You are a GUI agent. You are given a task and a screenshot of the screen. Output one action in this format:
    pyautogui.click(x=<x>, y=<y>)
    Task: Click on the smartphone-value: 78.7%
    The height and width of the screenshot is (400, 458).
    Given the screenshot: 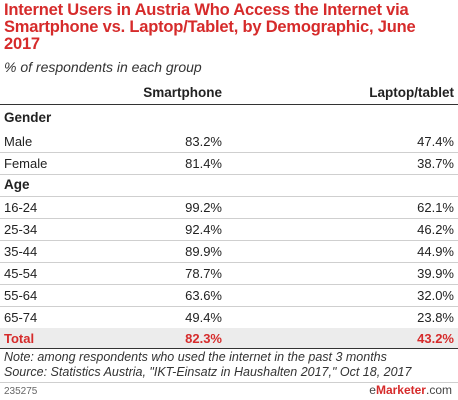 What is the action you would take?
    pyautogui.click(x=203, y=273)
    